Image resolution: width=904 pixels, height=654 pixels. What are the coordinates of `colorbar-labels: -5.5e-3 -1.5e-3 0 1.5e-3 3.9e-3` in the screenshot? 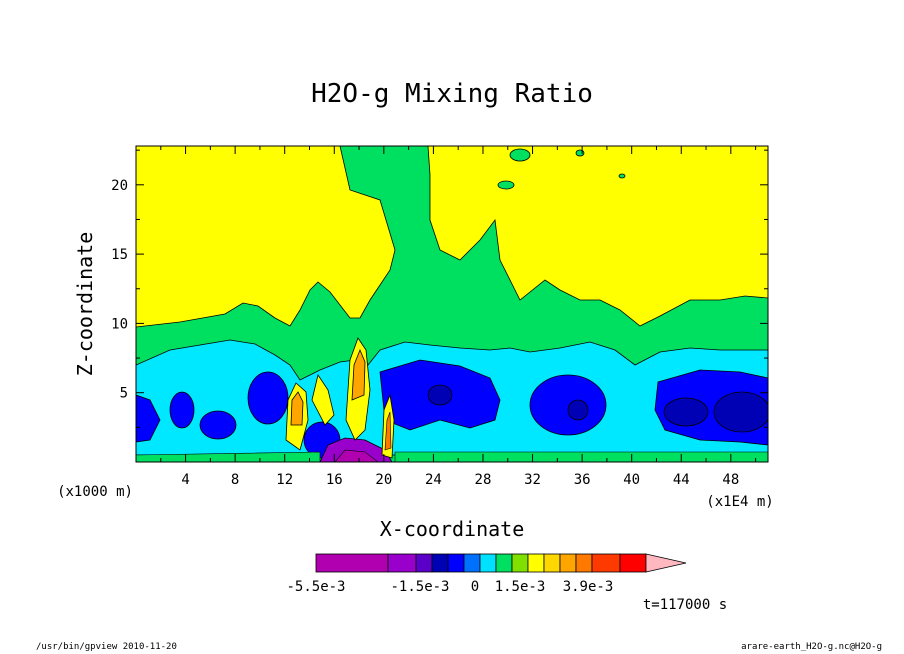 It's located at (449, 587).